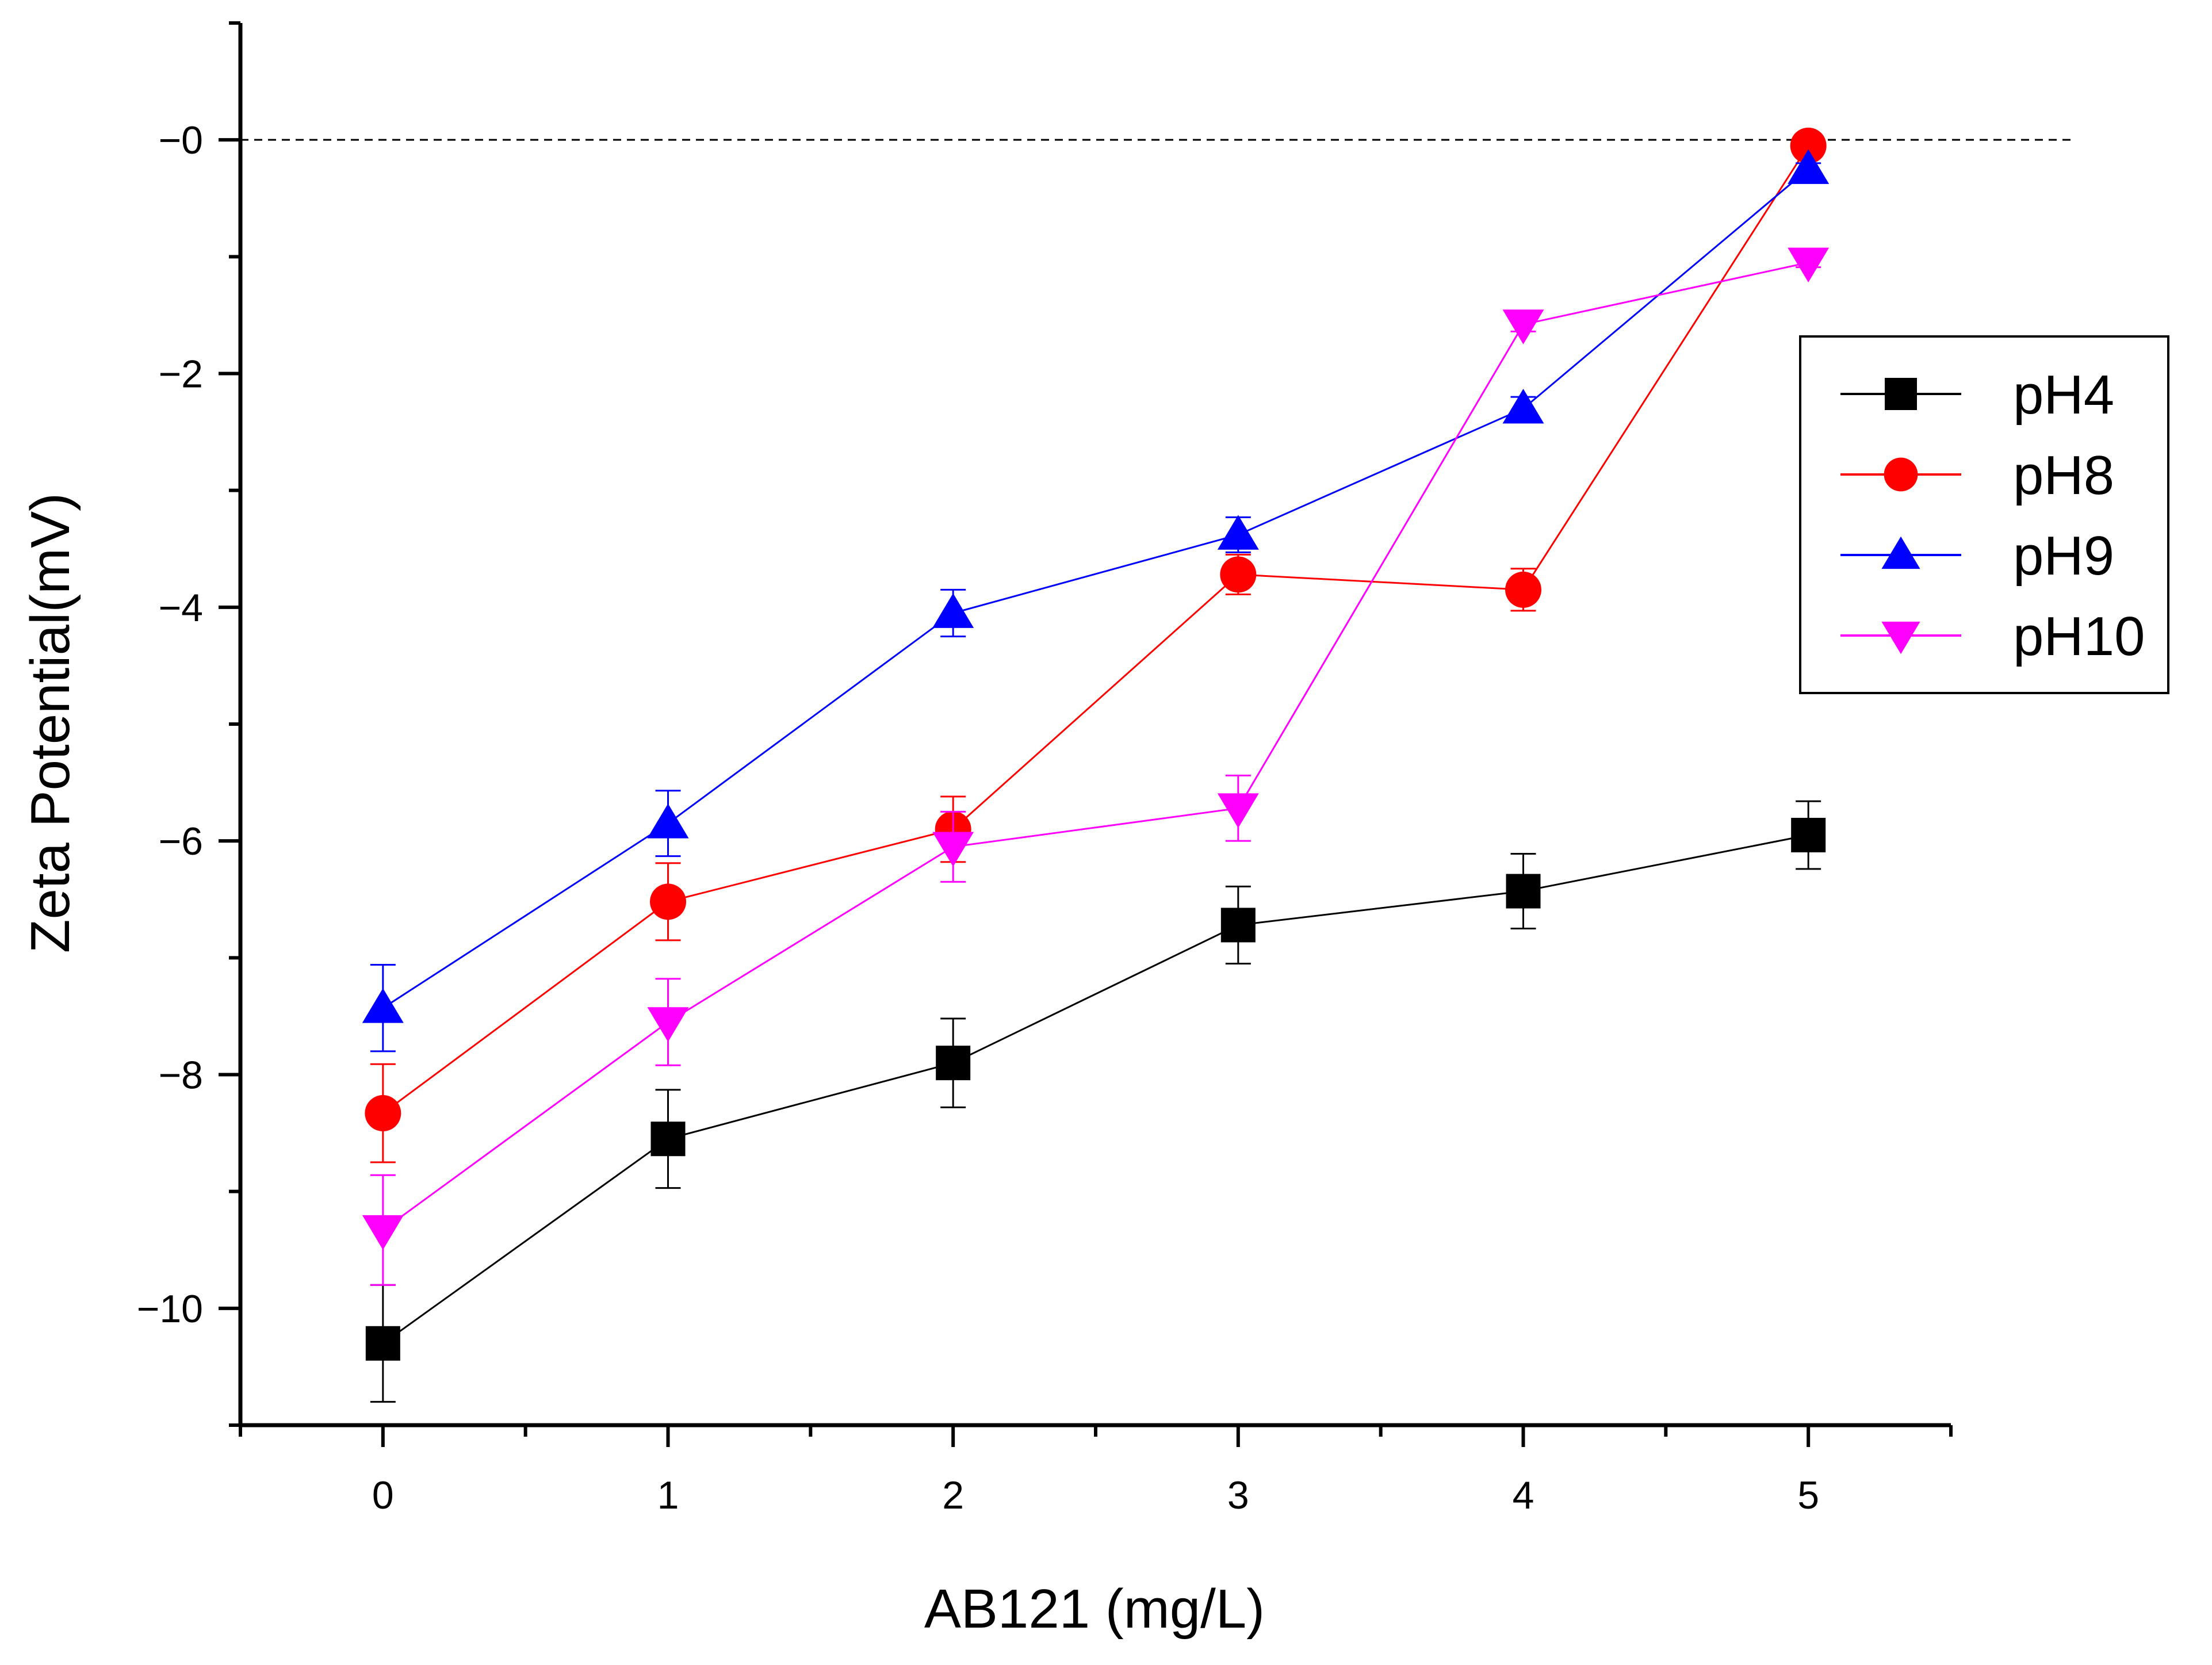 This screenshot has width=2212, height=1665. What do you see at coordinates (1523, 1495) in the screenshot?
I see `x-tick-label: 4` at bounding box center [1523, 1495].